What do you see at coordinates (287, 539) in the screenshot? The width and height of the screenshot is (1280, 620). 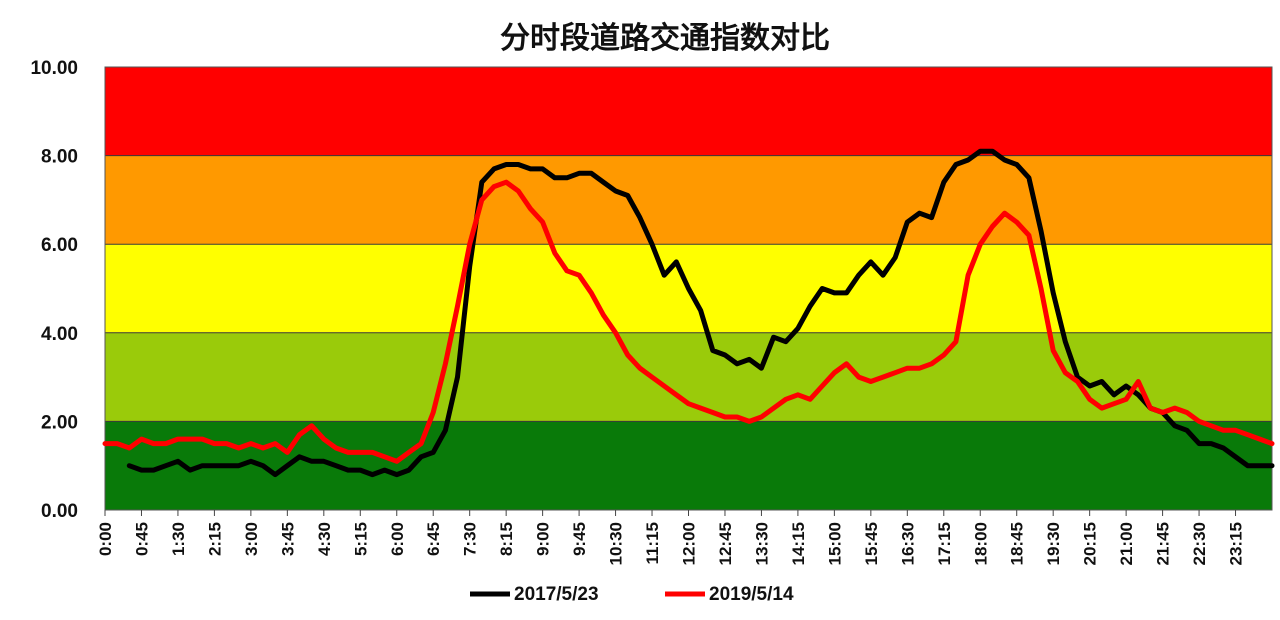 I see `x-tick-label: 3:45` at bounding box center [287, 539].